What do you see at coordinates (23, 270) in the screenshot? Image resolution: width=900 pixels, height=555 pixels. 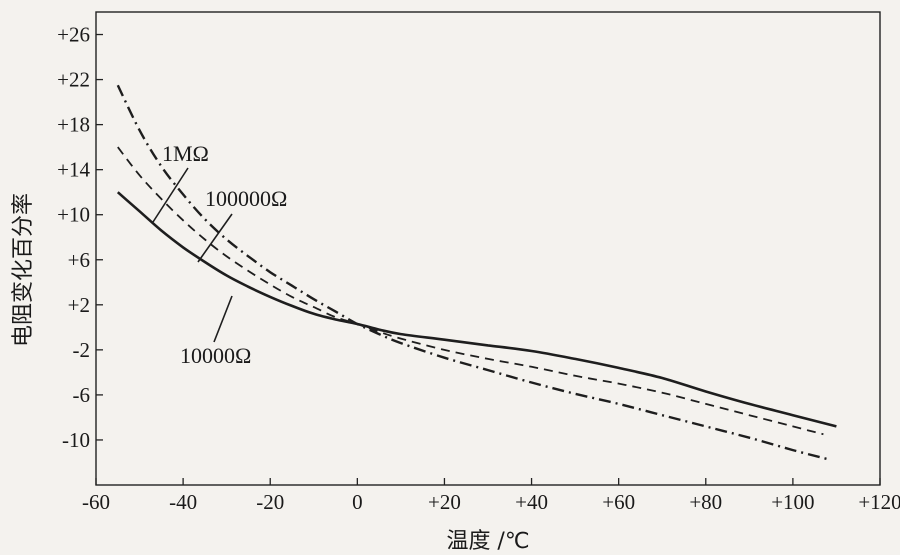 I see `y-axis-title: 电阻变化百分率` at bounding box center [23, 270].